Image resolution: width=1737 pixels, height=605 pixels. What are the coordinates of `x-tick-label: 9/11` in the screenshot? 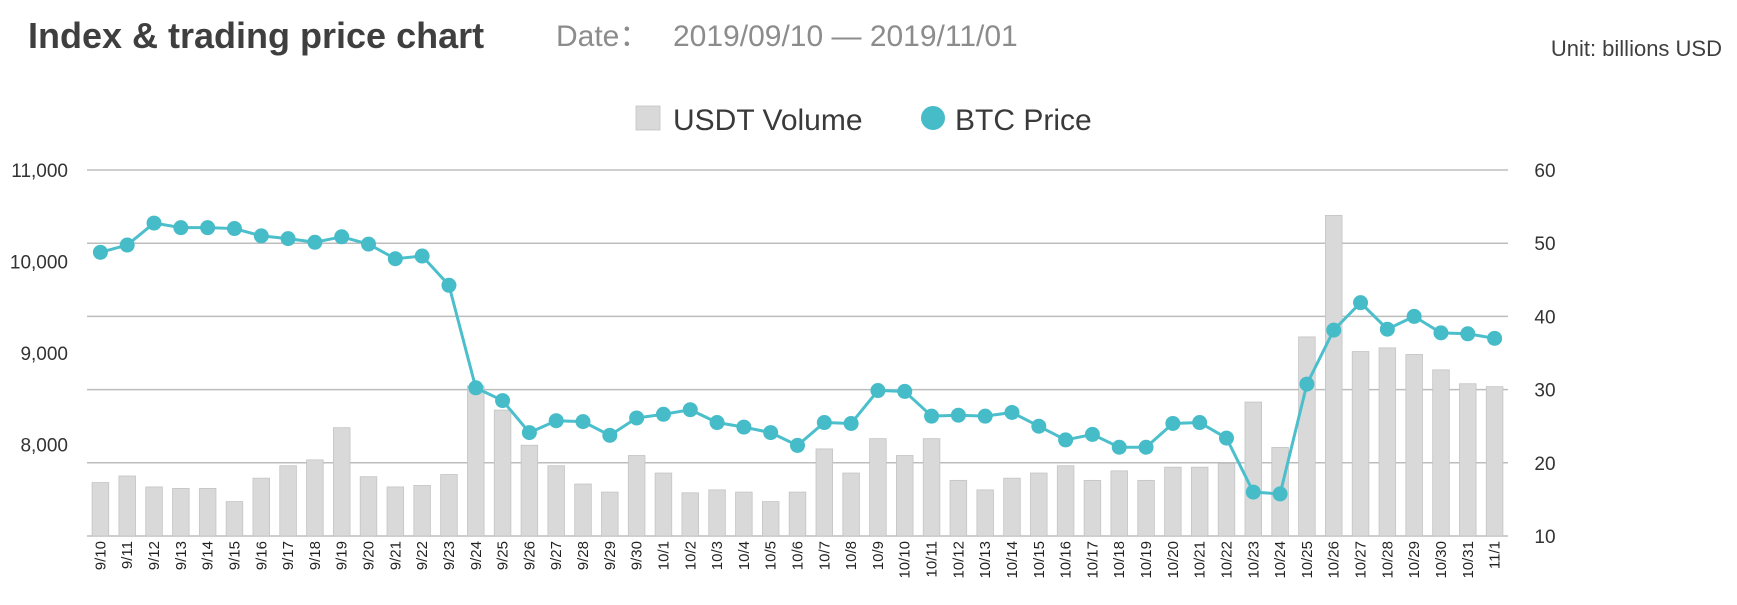 It's located at (127, 555).